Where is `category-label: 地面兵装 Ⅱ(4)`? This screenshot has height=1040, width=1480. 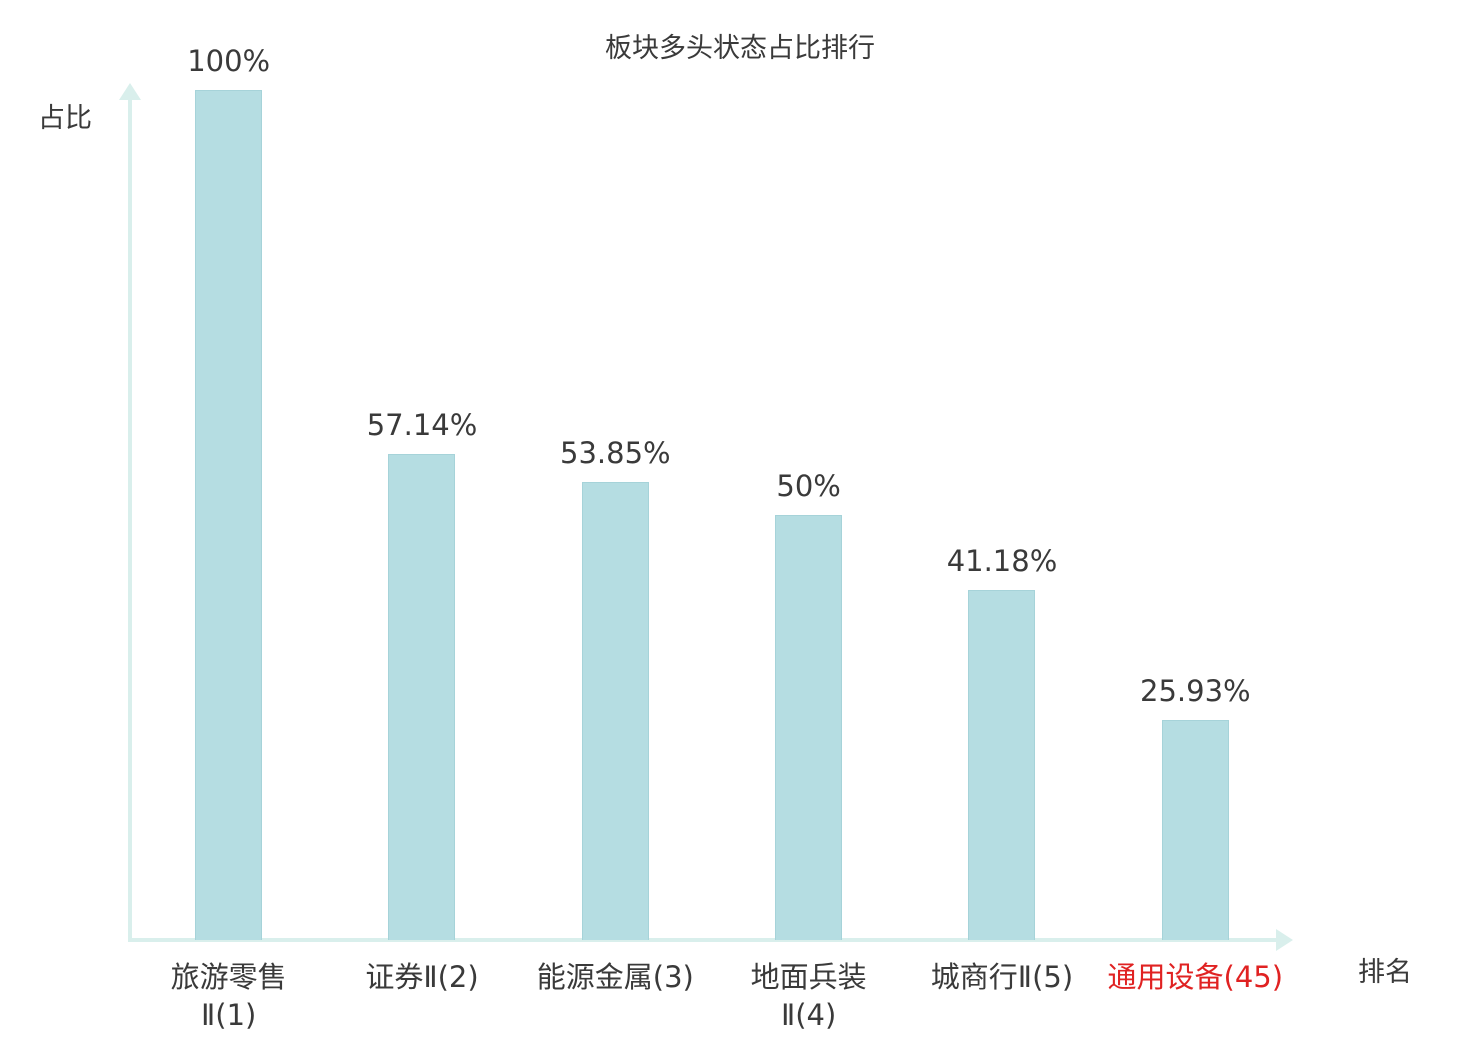
category-label: 地面兵装 Ⅱ(4) is located at coordinates (808, 996).